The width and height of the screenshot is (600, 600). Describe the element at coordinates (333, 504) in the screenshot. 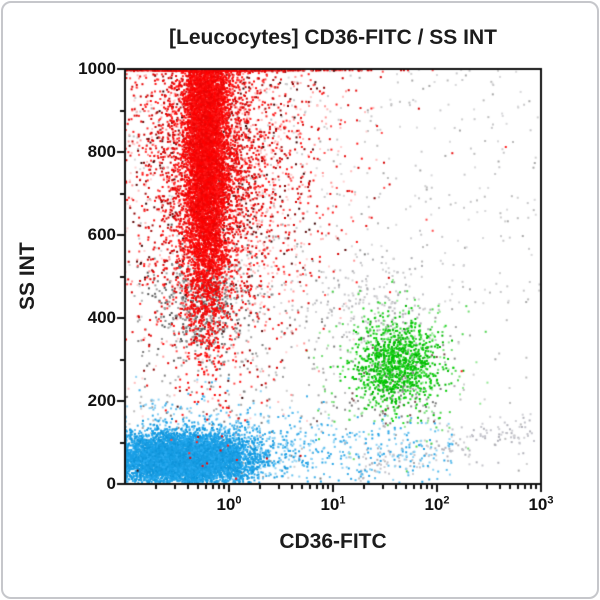

I see `x-tick-label-1e1: 10¹` at that location.